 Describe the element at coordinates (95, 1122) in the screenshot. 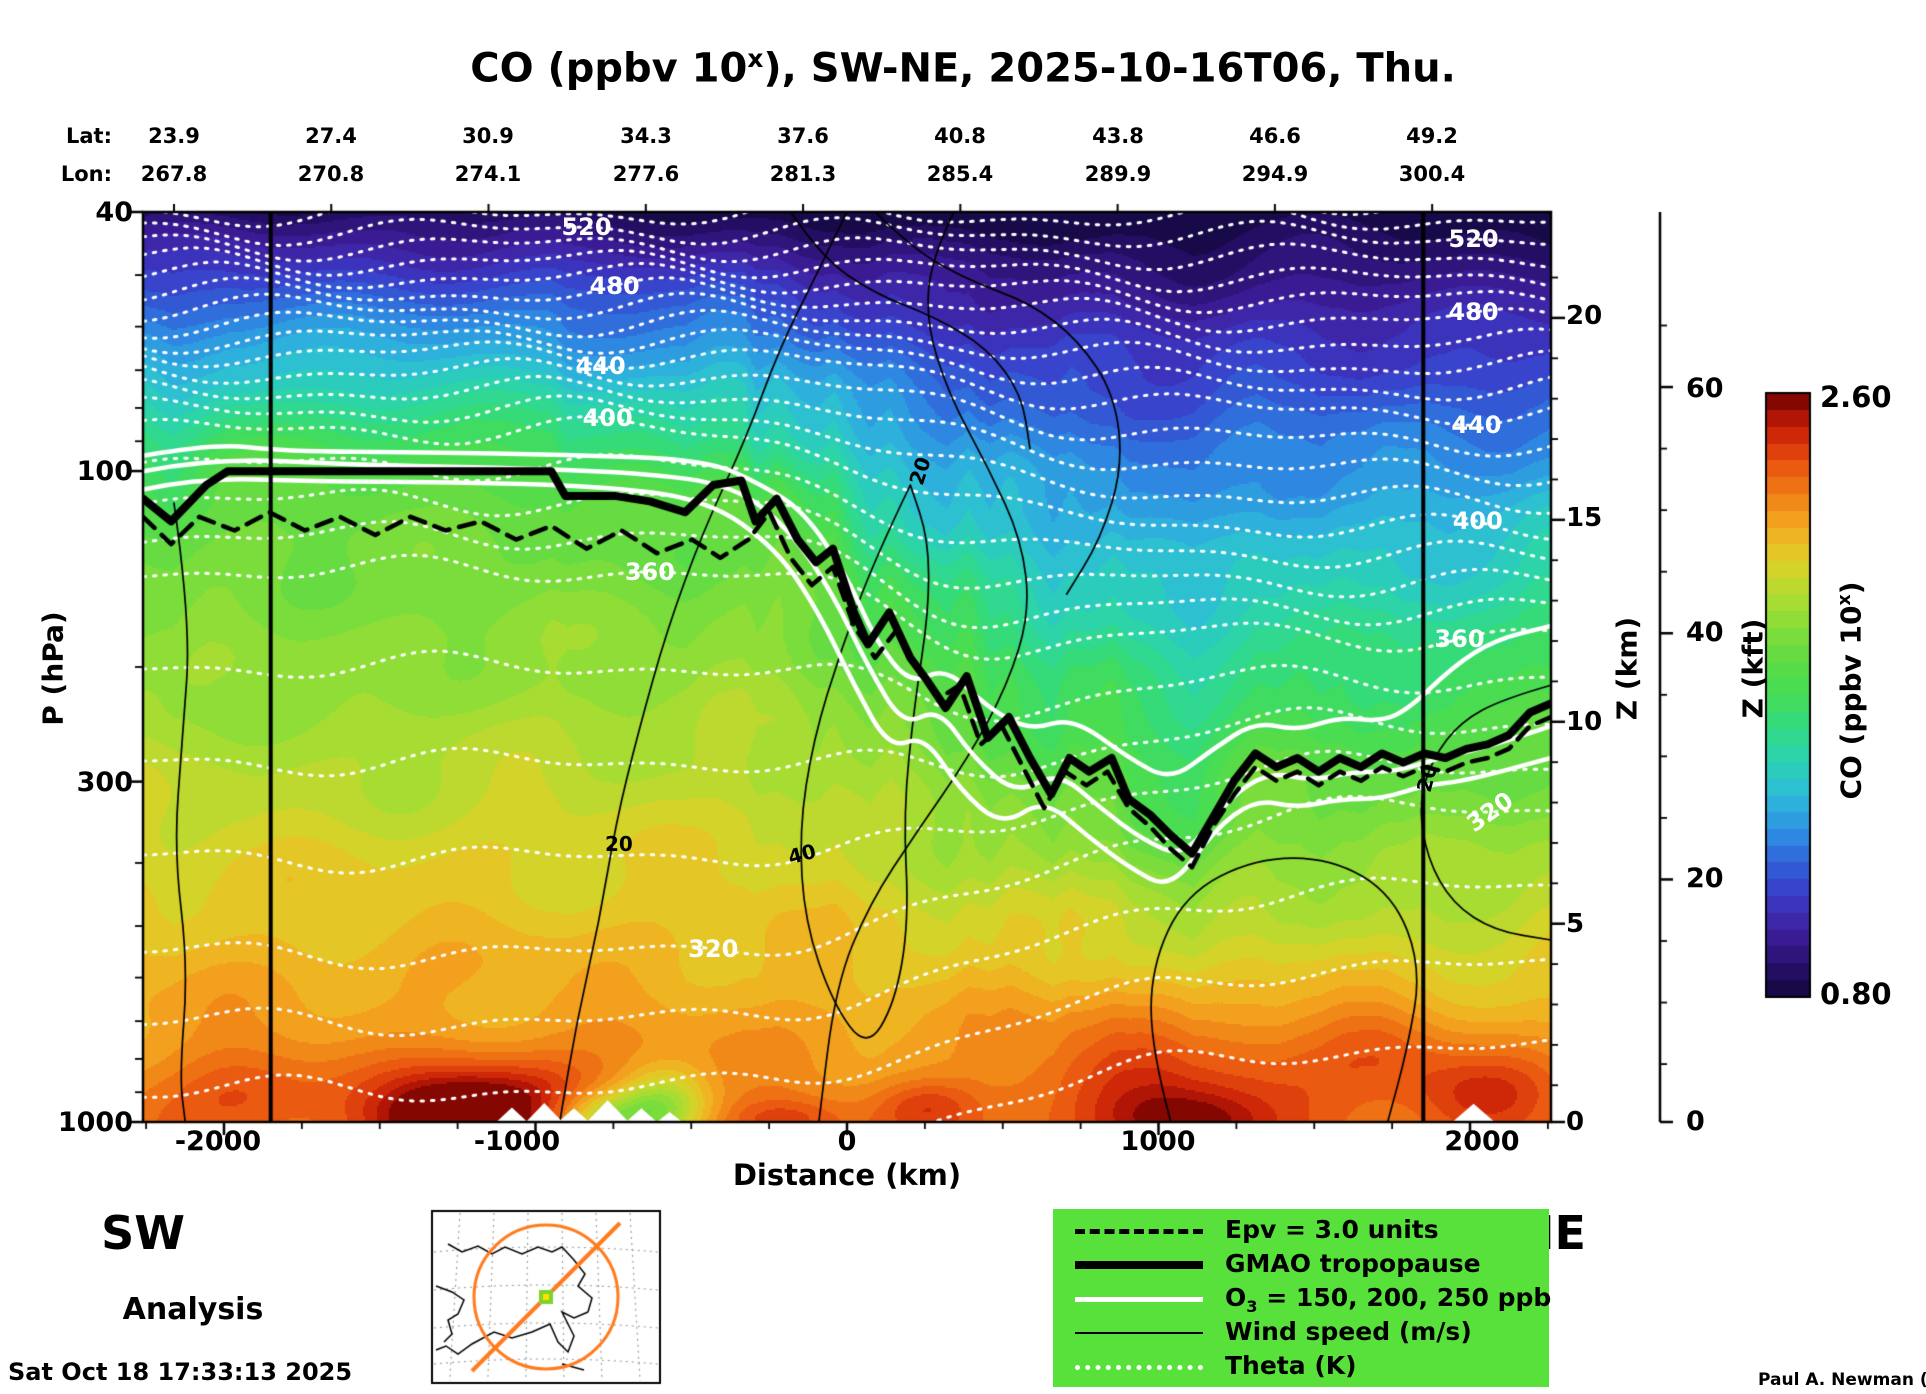

I see `pressure-tick: 1000` at that location.